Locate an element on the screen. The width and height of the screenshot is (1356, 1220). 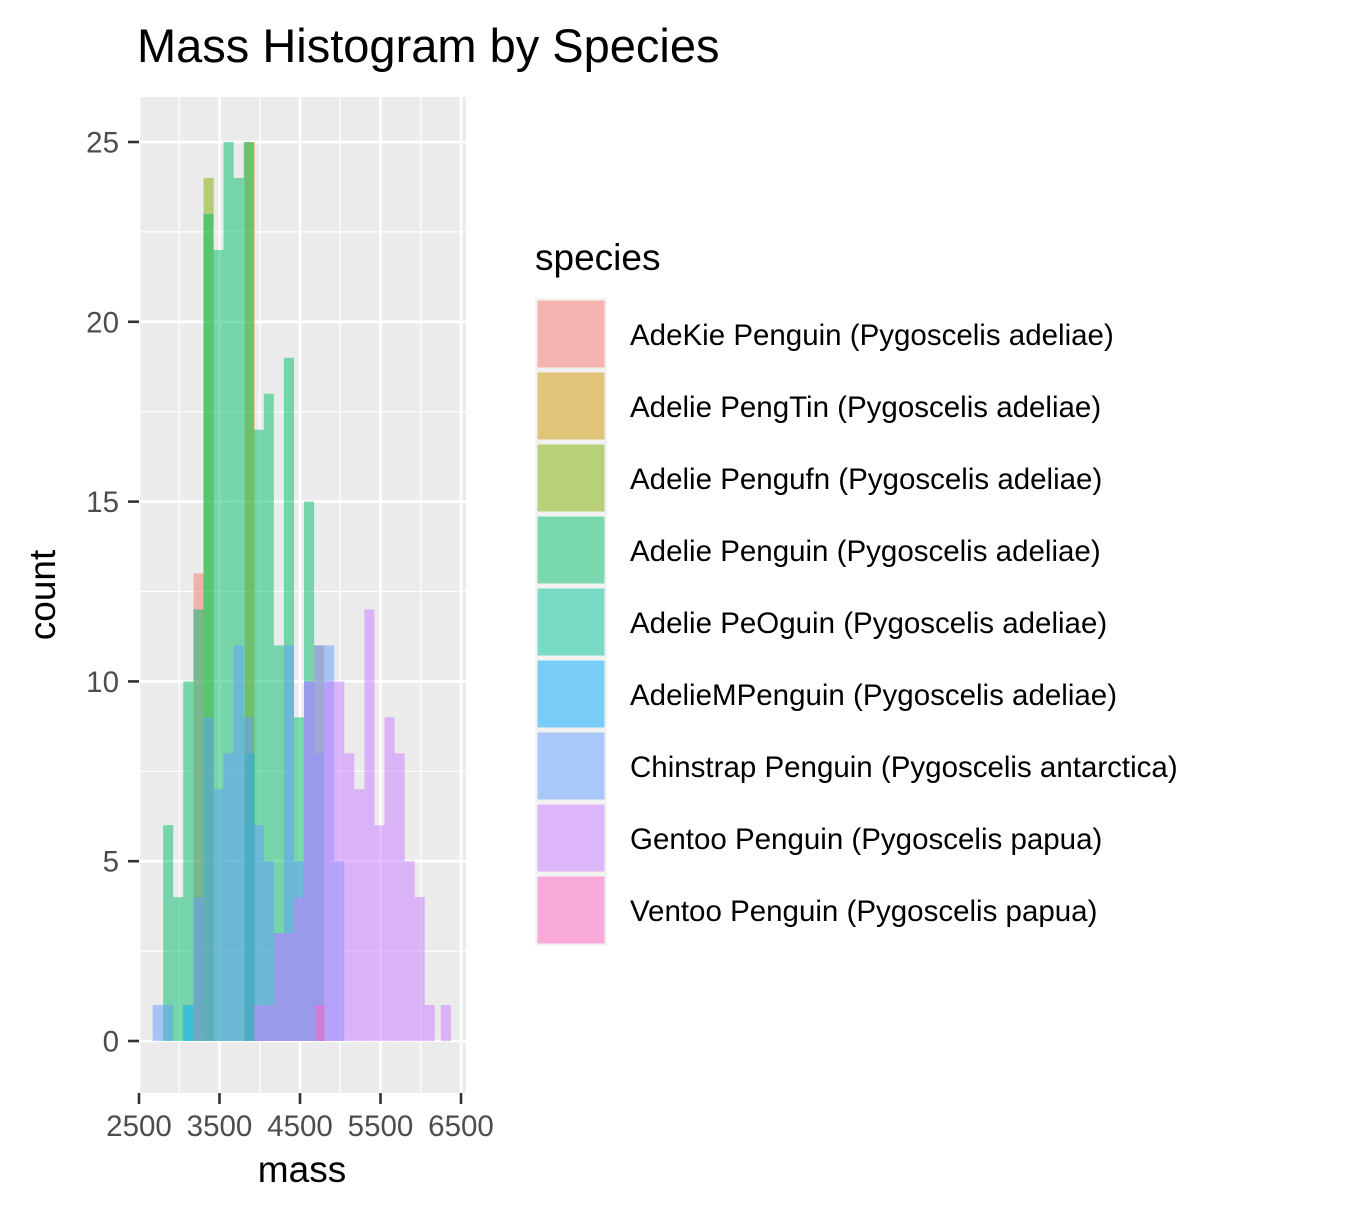
y-axis: 0 5 10 15 20 25 is located at coordinates (112, 593).